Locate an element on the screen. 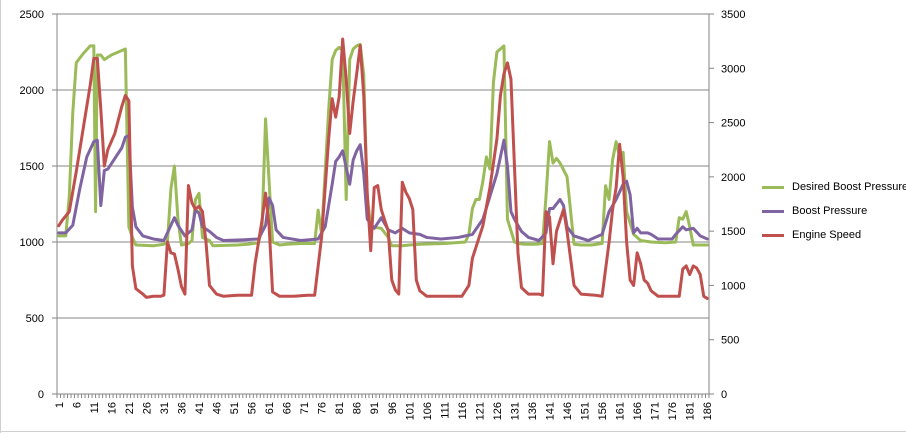  left-tick-label: 2000 is located at coordinates (32, 91).